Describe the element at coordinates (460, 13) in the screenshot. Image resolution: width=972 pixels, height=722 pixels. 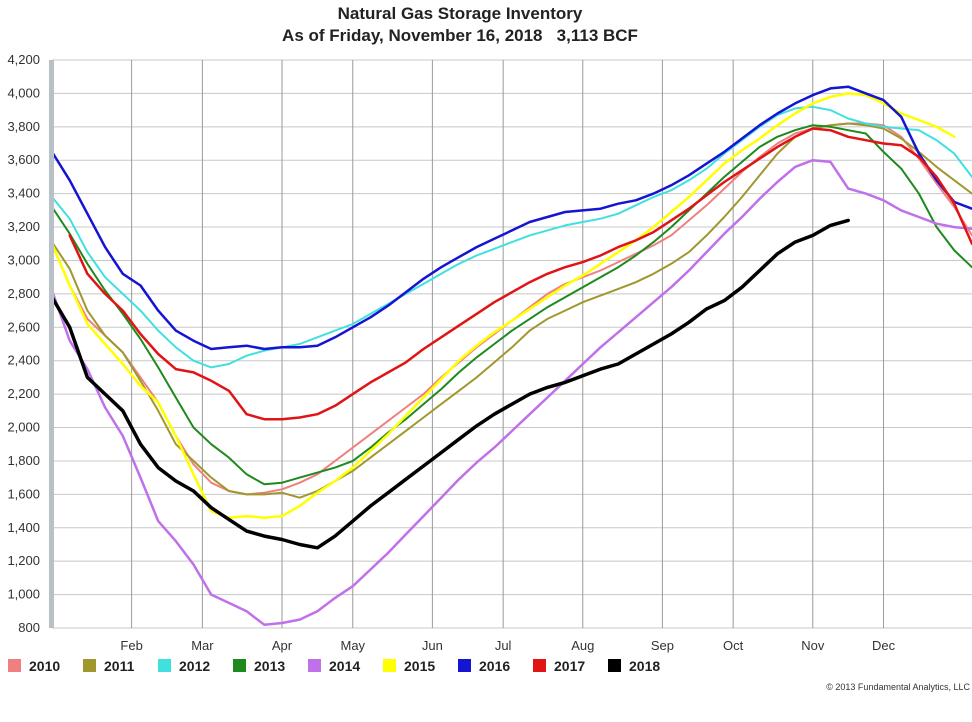
I see `chart-title: Natural Gas Storage Inventory` at that location.